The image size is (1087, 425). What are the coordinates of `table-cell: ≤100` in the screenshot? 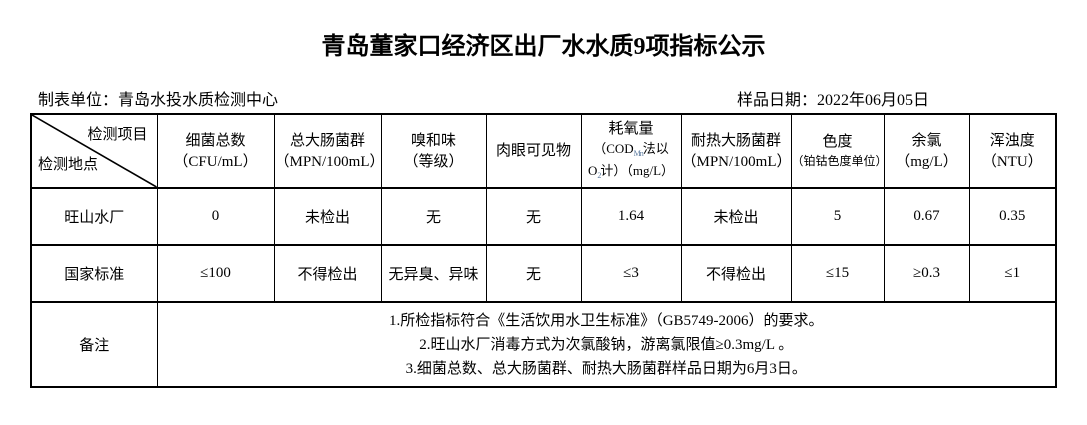 It's located at (215, 273).